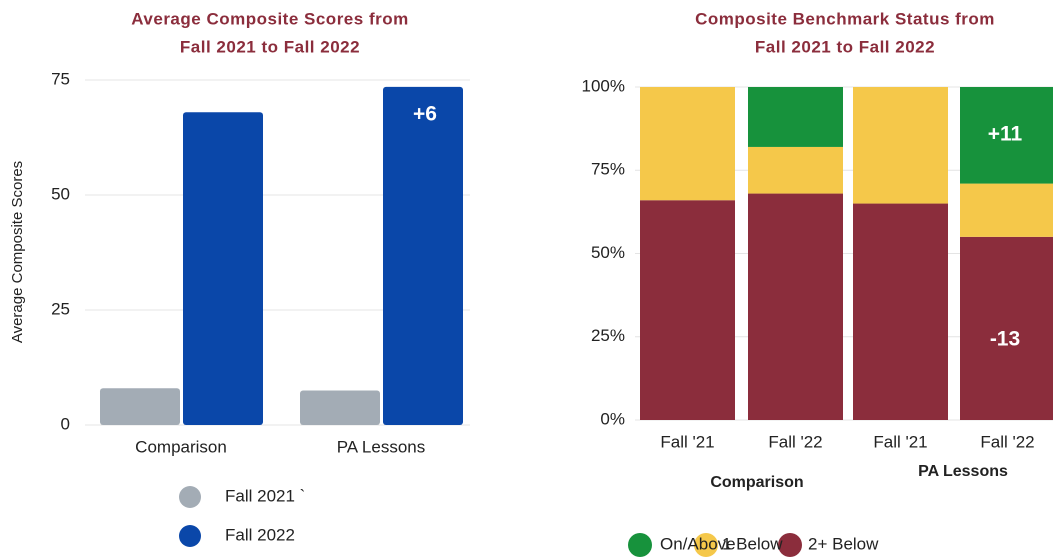 Image resolution: width=1053 pixels, height=558 pixels. I want to click on legend-label: 2+ Below, so click(843, 543).